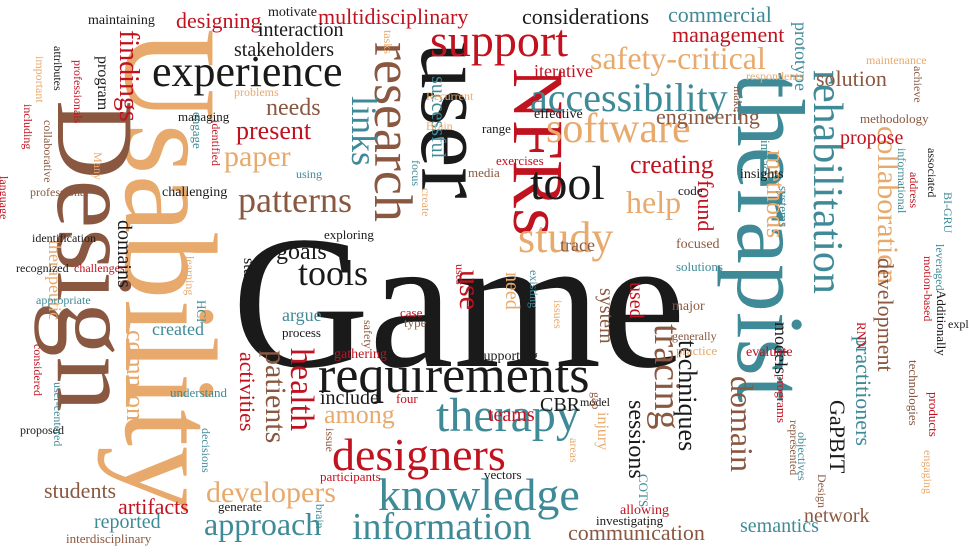  Describe the element at coordinates (595, 402) in the screenshot. I see `word-model: model` at that location.